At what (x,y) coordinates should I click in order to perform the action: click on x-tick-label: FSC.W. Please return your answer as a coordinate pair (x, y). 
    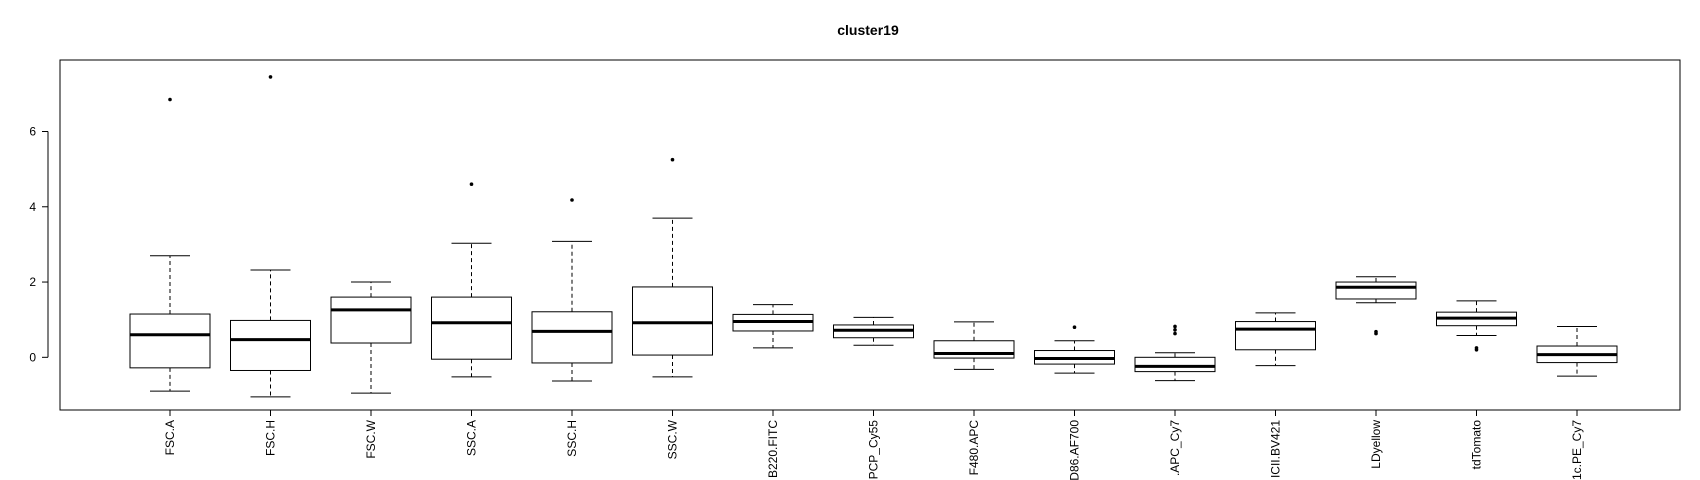
    Looking at the image, I should click on (371, 438).